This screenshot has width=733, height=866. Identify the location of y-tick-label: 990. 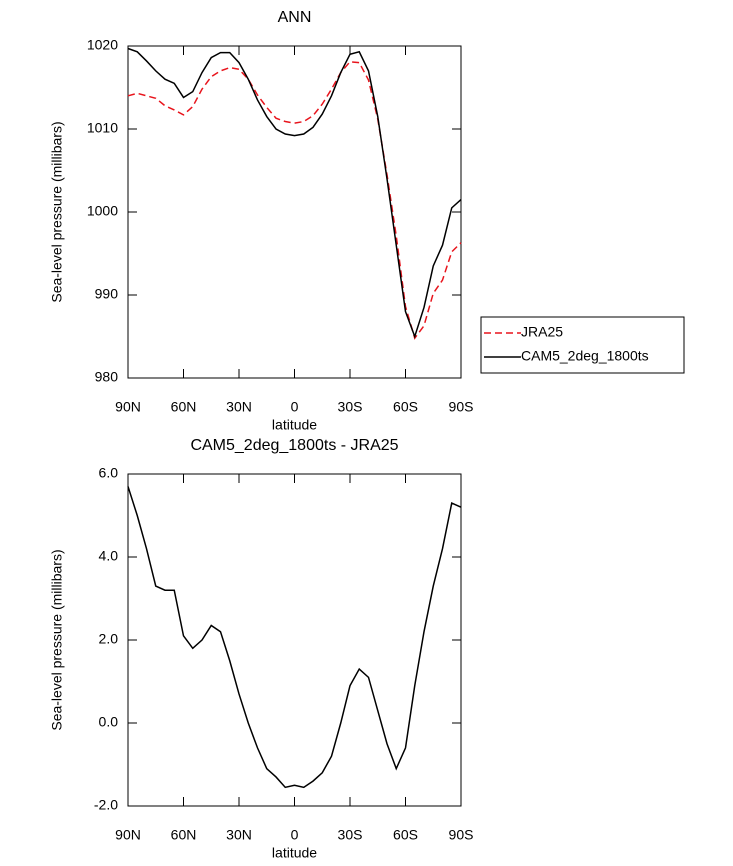
(107, 294).